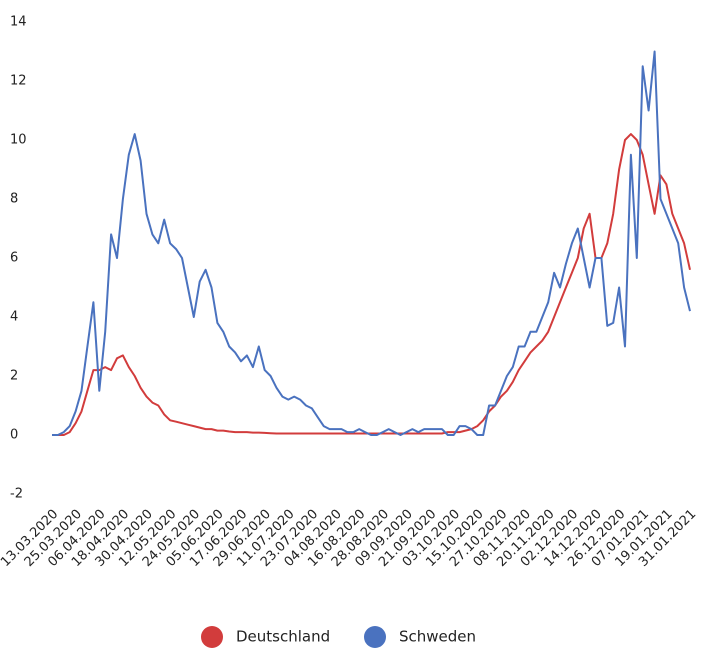 The width and height of the screenshot is (706, 650). What do you see at coordinates (18, 140) in the screenshot?
I see `y-tick-label: 10` at bounding box center [18, 140].